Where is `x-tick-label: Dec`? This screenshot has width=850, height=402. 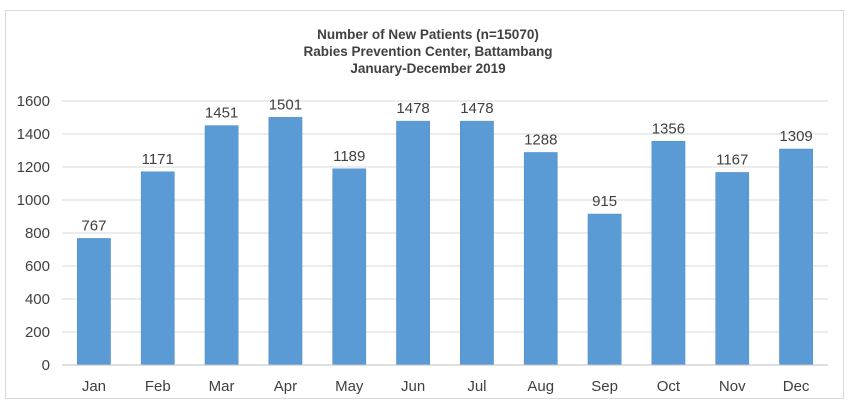
x-tick-label: Dec is located at coordinates (796, 386).